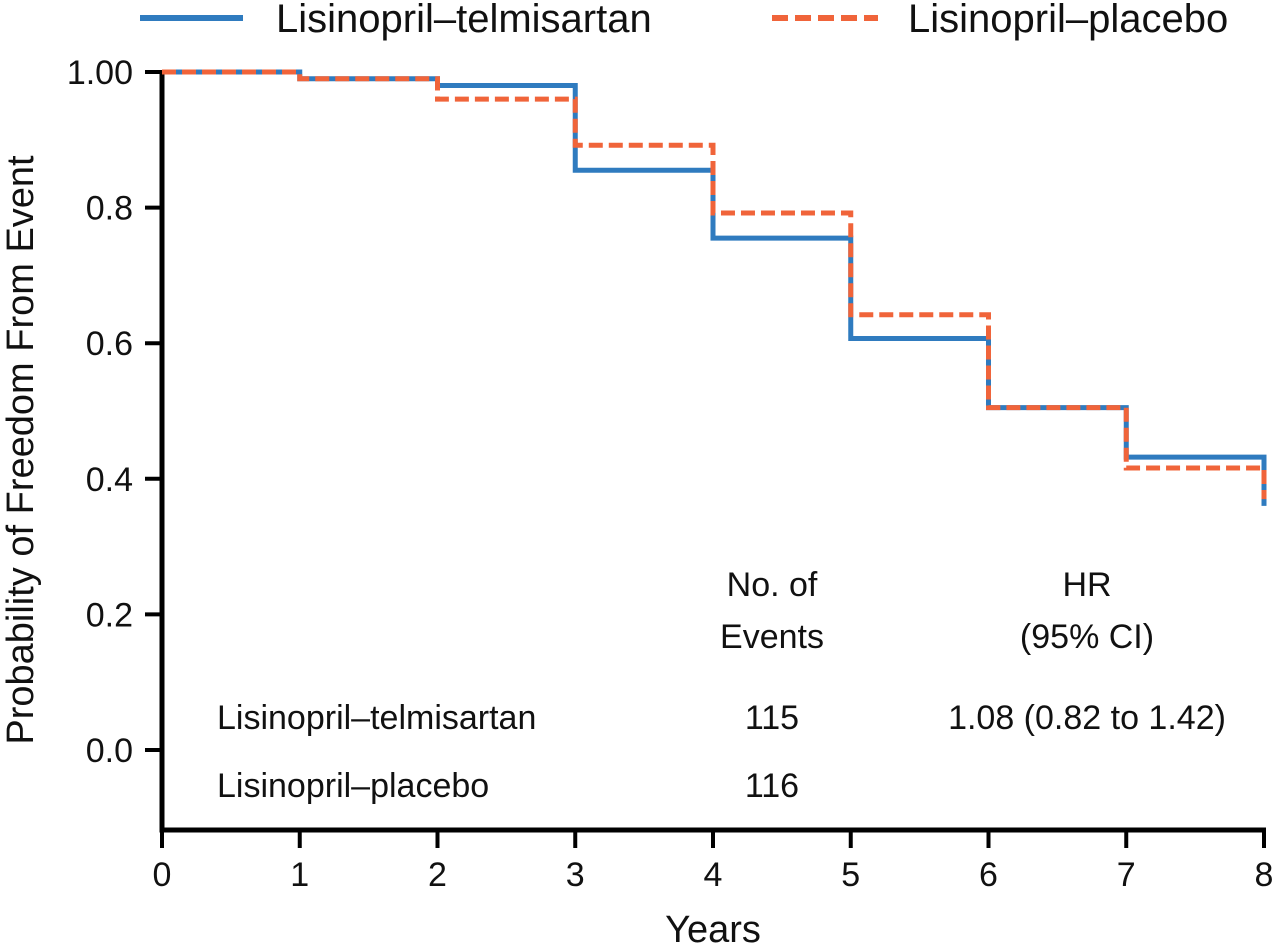 The height and width of the screenshot is (945, 1280). Describe the element at coordinates (1086, 585) in the screenshot. I see `table-header-hr-line1: HR` at that location.